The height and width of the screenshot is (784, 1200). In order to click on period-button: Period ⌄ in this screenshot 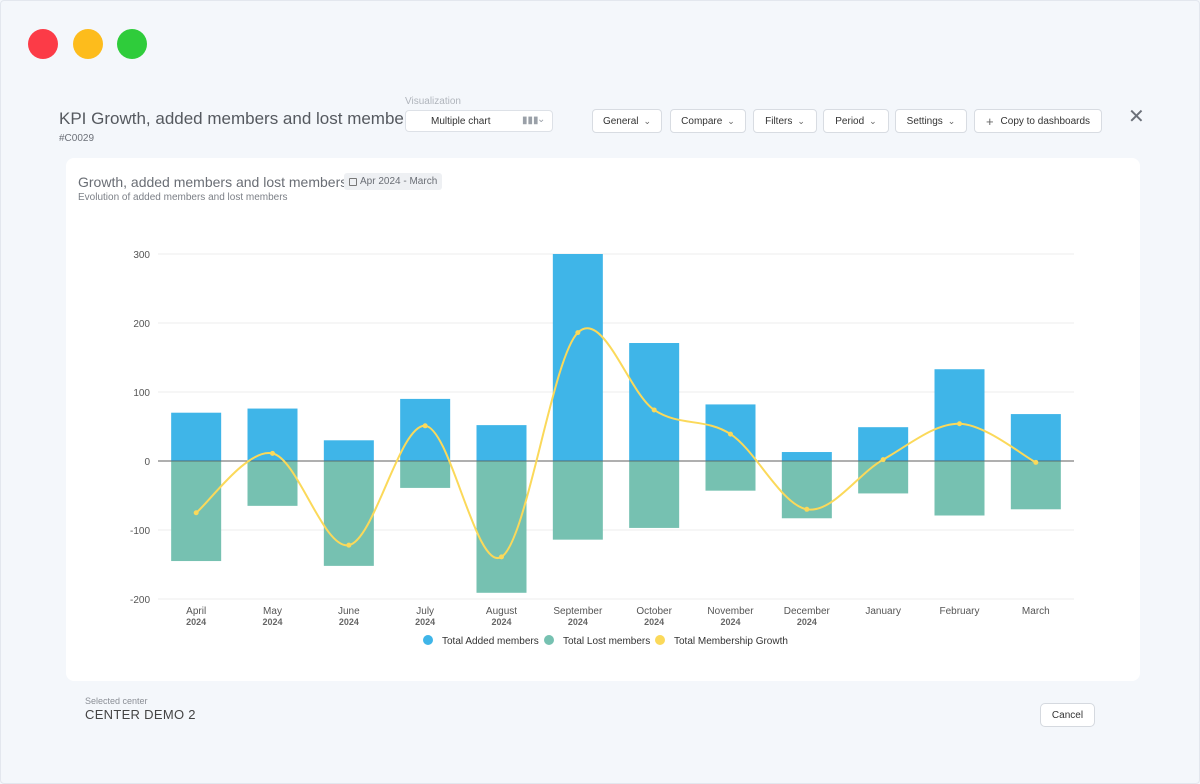, I will do `click(856, 121)`.